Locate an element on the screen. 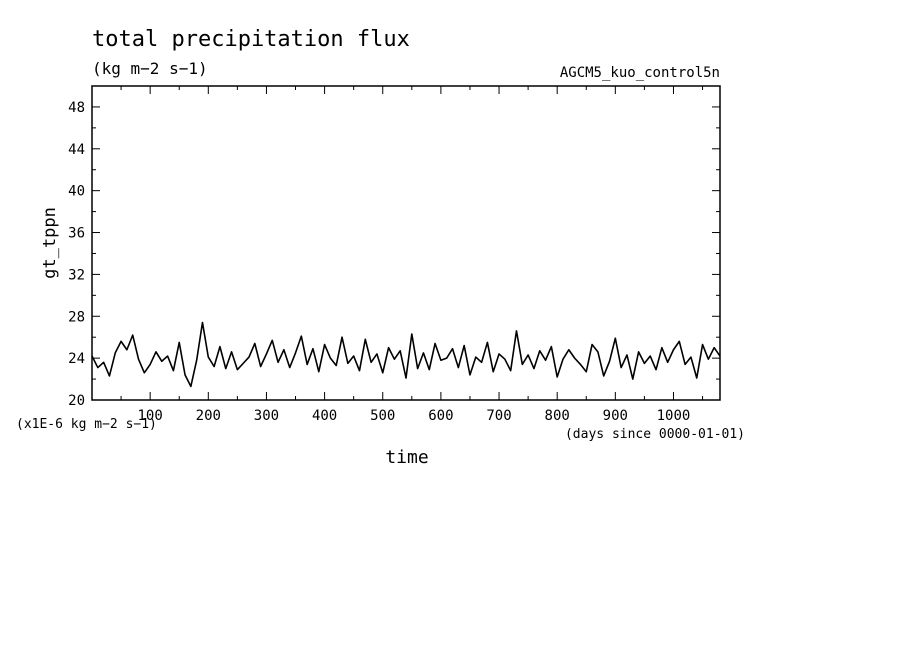  y-tick-label: 40 is located at coordinates (76, 192).